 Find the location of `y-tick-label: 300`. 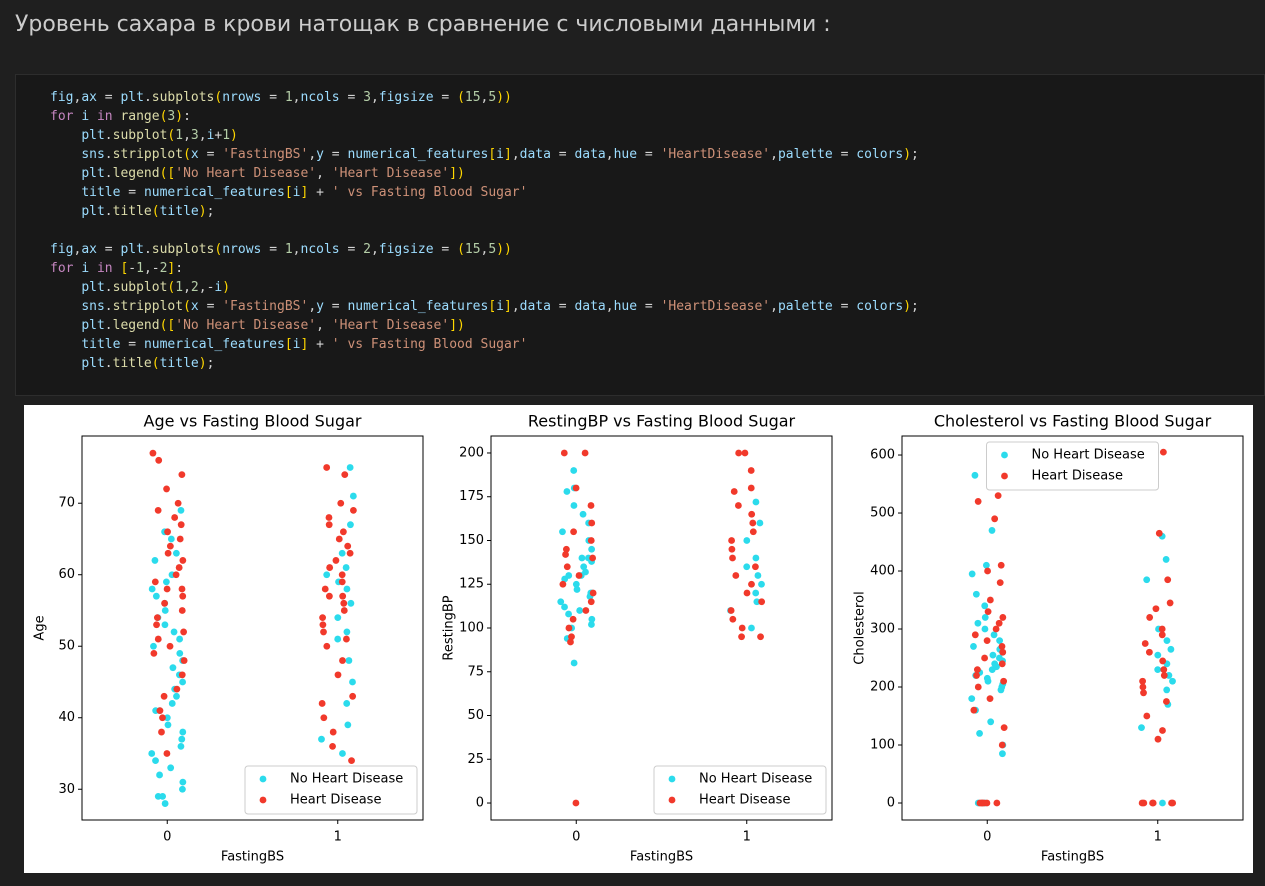

y-tick-label: 300 is located at coordinates (882, 629).